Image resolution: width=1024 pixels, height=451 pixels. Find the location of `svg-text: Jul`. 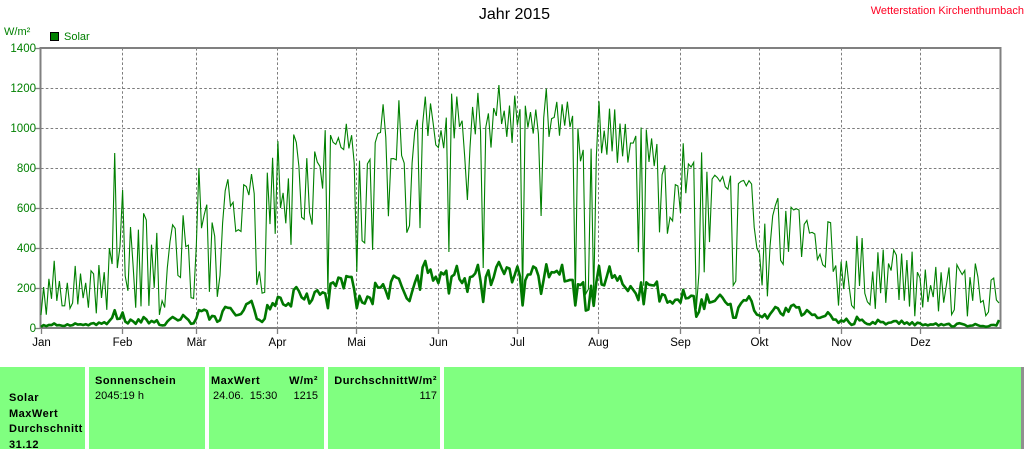

svg-text: Jul is located at coordinates (517, 343).